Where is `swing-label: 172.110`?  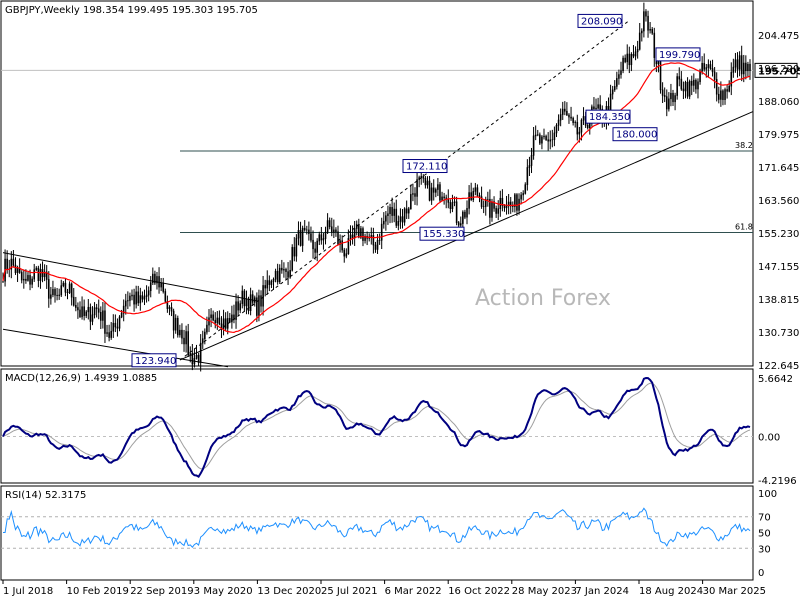 swing-label: 172.110 is located at coordinates (426, 167).